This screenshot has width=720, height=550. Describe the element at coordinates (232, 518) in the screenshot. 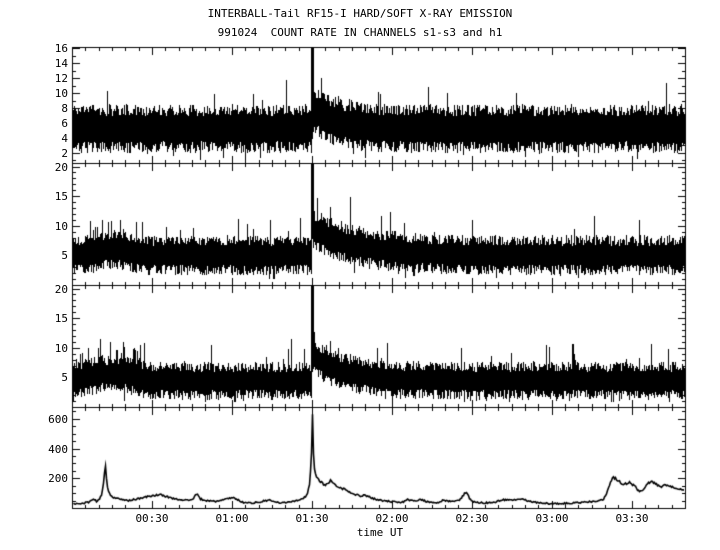

I see `x-tick-label: 01:00` at that location.